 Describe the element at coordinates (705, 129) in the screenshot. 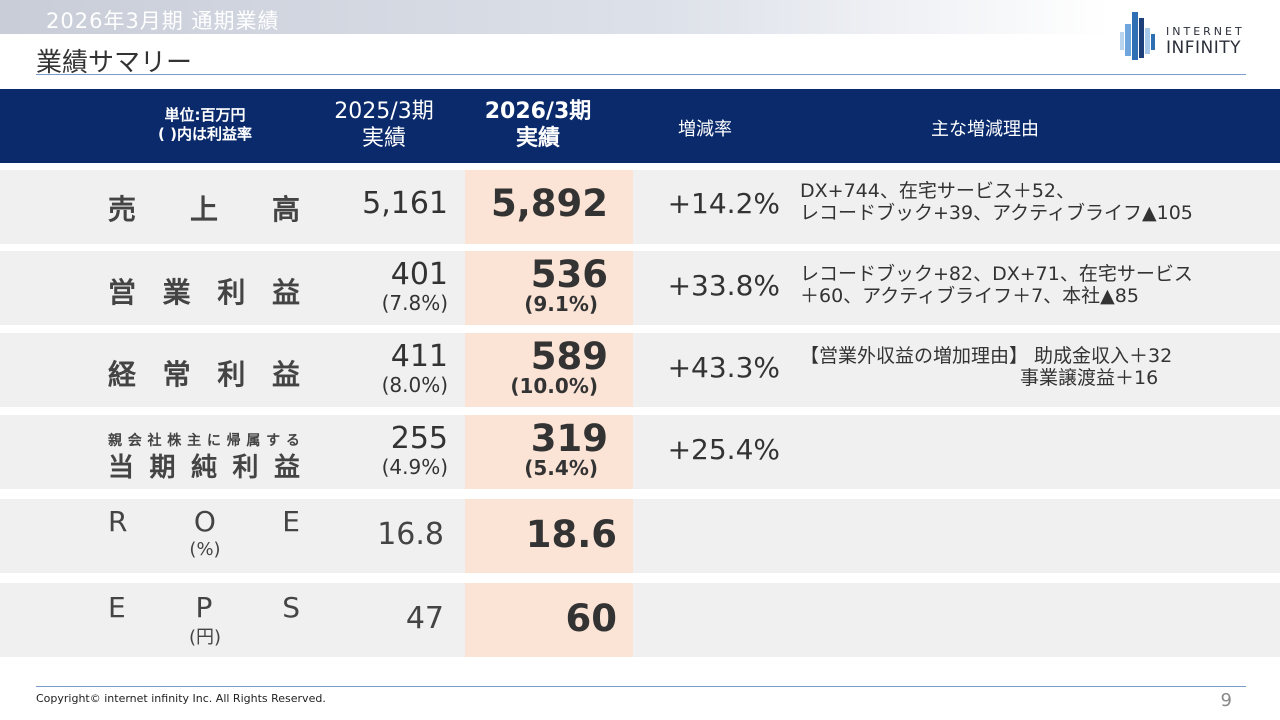

I see `column-header-rate: 増減率` at that location.